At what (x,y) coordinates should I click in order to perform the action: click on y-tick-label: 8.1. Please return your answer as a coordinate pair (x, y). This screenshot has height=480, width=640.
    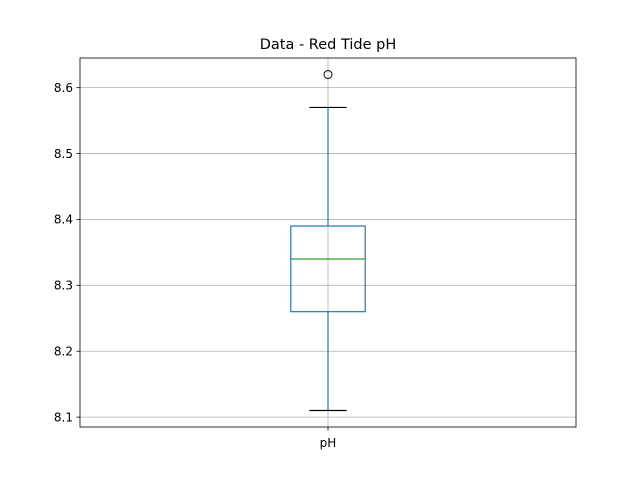
    Looking at the image, I should click on (63, 417).